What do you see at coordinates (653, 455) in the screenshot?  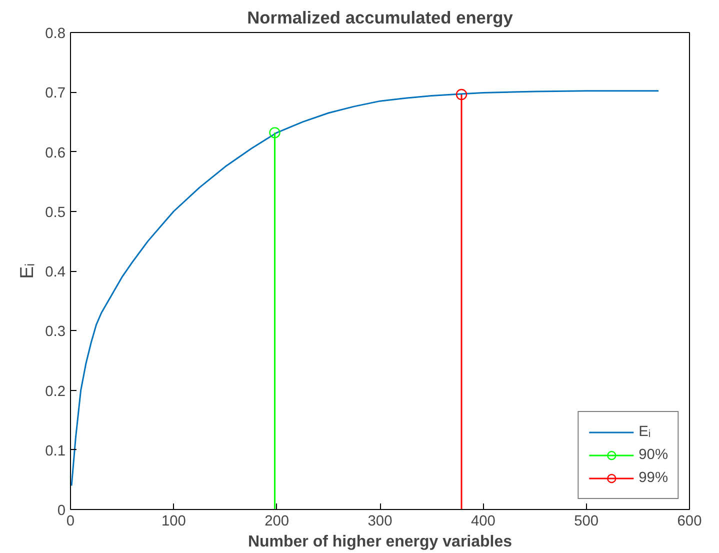 I see `legend-label: 90%` at bounding box center [653, 455].